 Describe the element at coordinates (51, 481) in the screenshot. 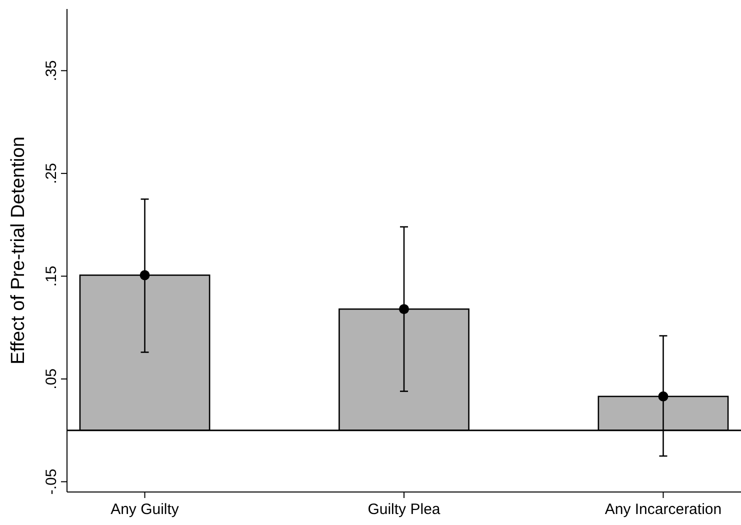

I see `y-tick-label: -.05` at that location.